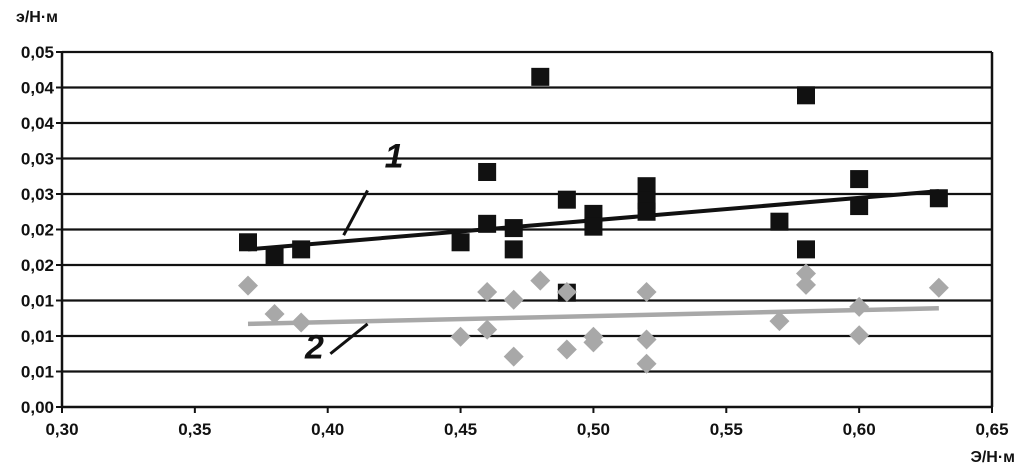  I want to click on x-tick-label: 0,35, so click(194, 429).